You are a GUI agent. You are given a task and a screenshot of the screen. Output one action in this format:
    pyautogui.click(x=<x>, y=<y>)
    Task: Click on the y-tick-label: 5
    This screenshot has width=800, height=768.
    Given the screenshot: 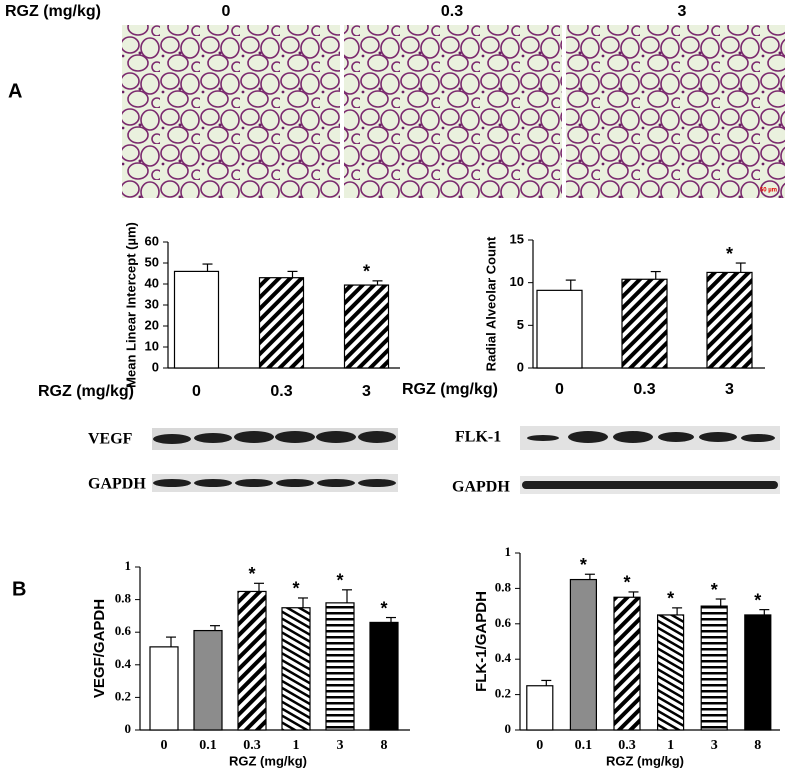 What is the action you would take?
    pyautogui.click(x=520, y=324)
    